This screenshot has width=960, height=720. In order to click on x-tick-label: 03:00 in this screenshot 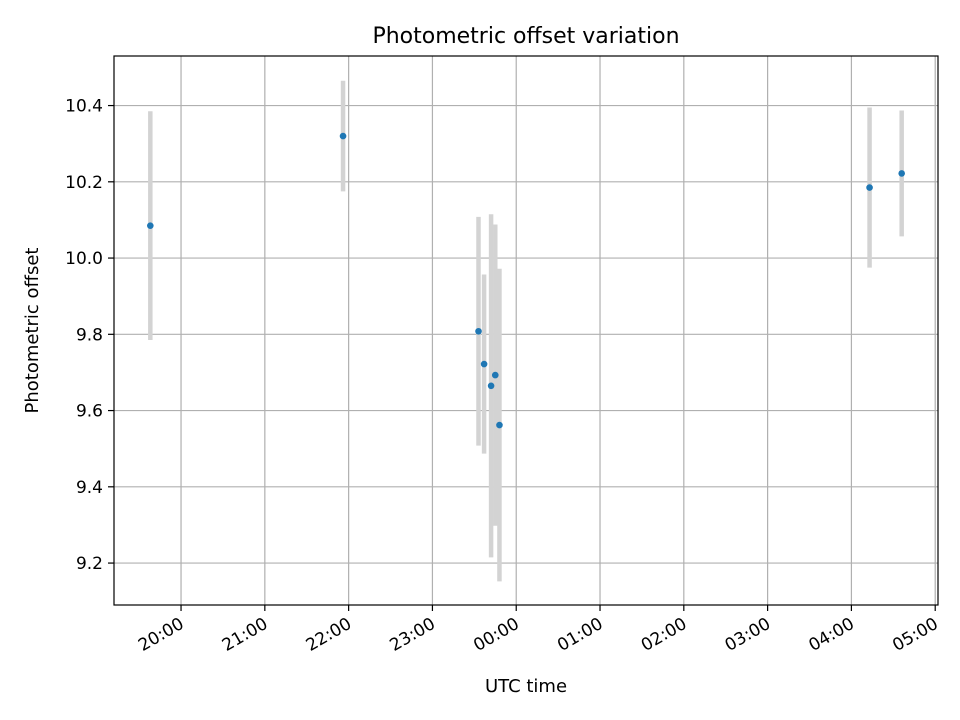, I will do `click(748, 635)`.